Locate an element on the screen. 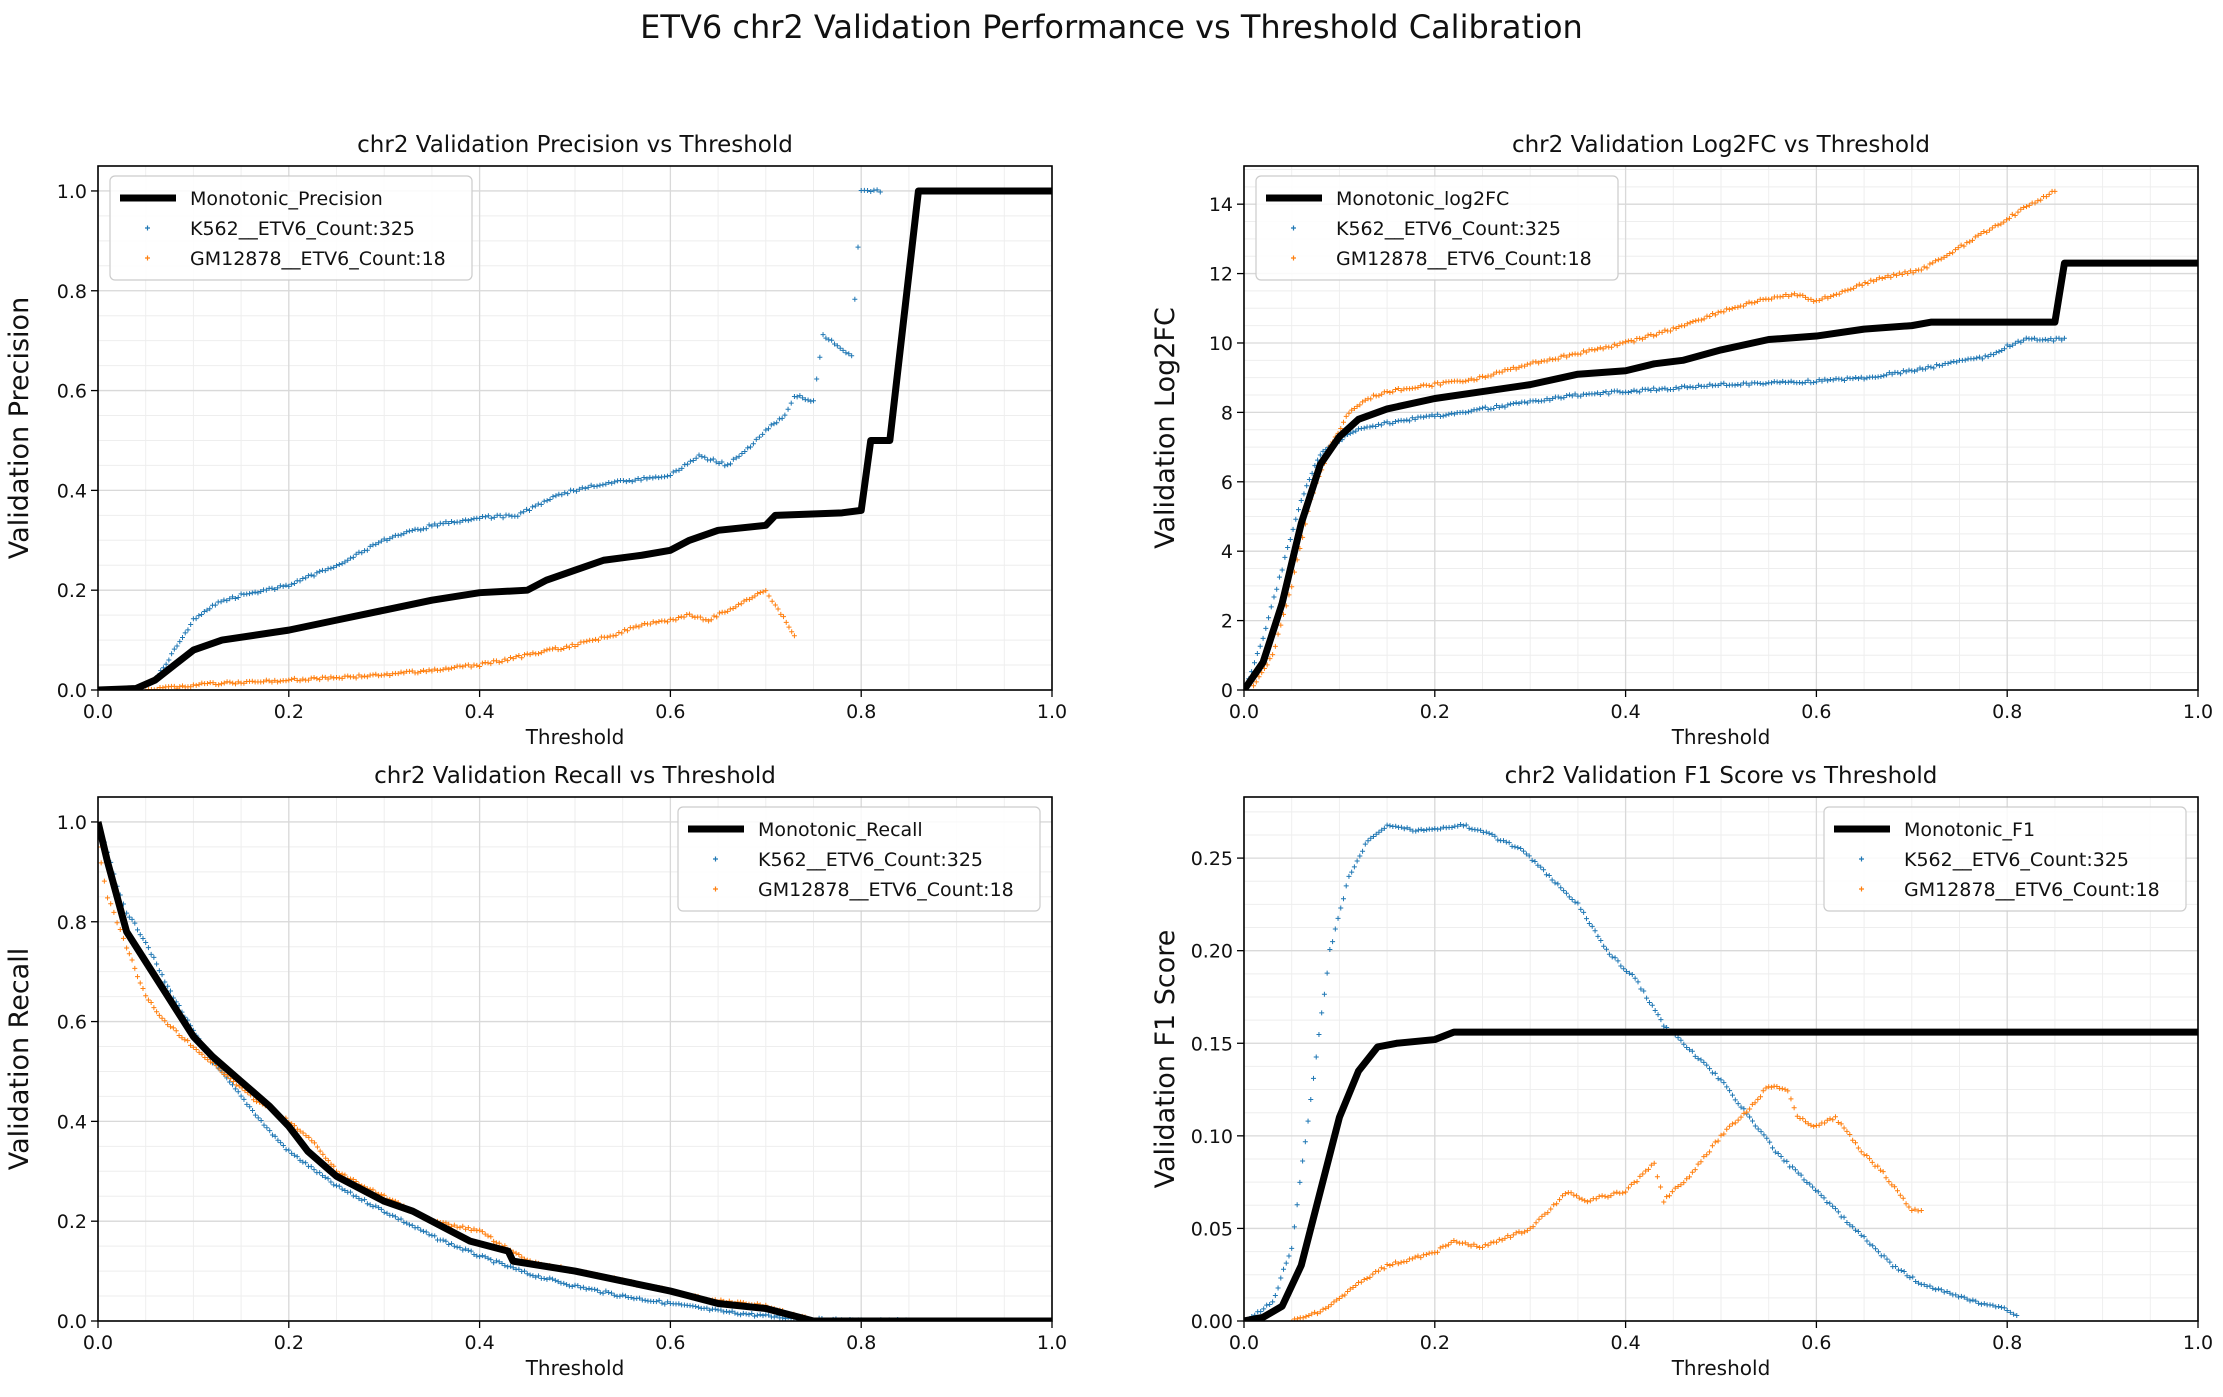 Image resolution: width=2223 pixels, height=1397 pixels. legend-box is located at coordinates (291, 228).